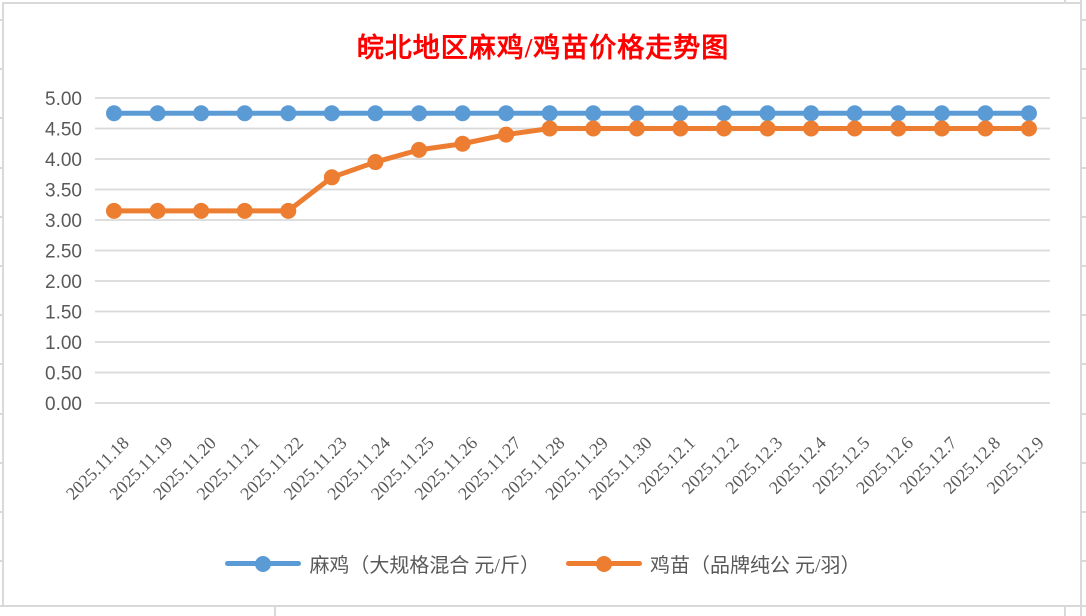 The image size is (1086, 616). Describe the element at coordinates (63, 130) in the screenshot. I see `y-axis-tick-label: 4.50` at that location.